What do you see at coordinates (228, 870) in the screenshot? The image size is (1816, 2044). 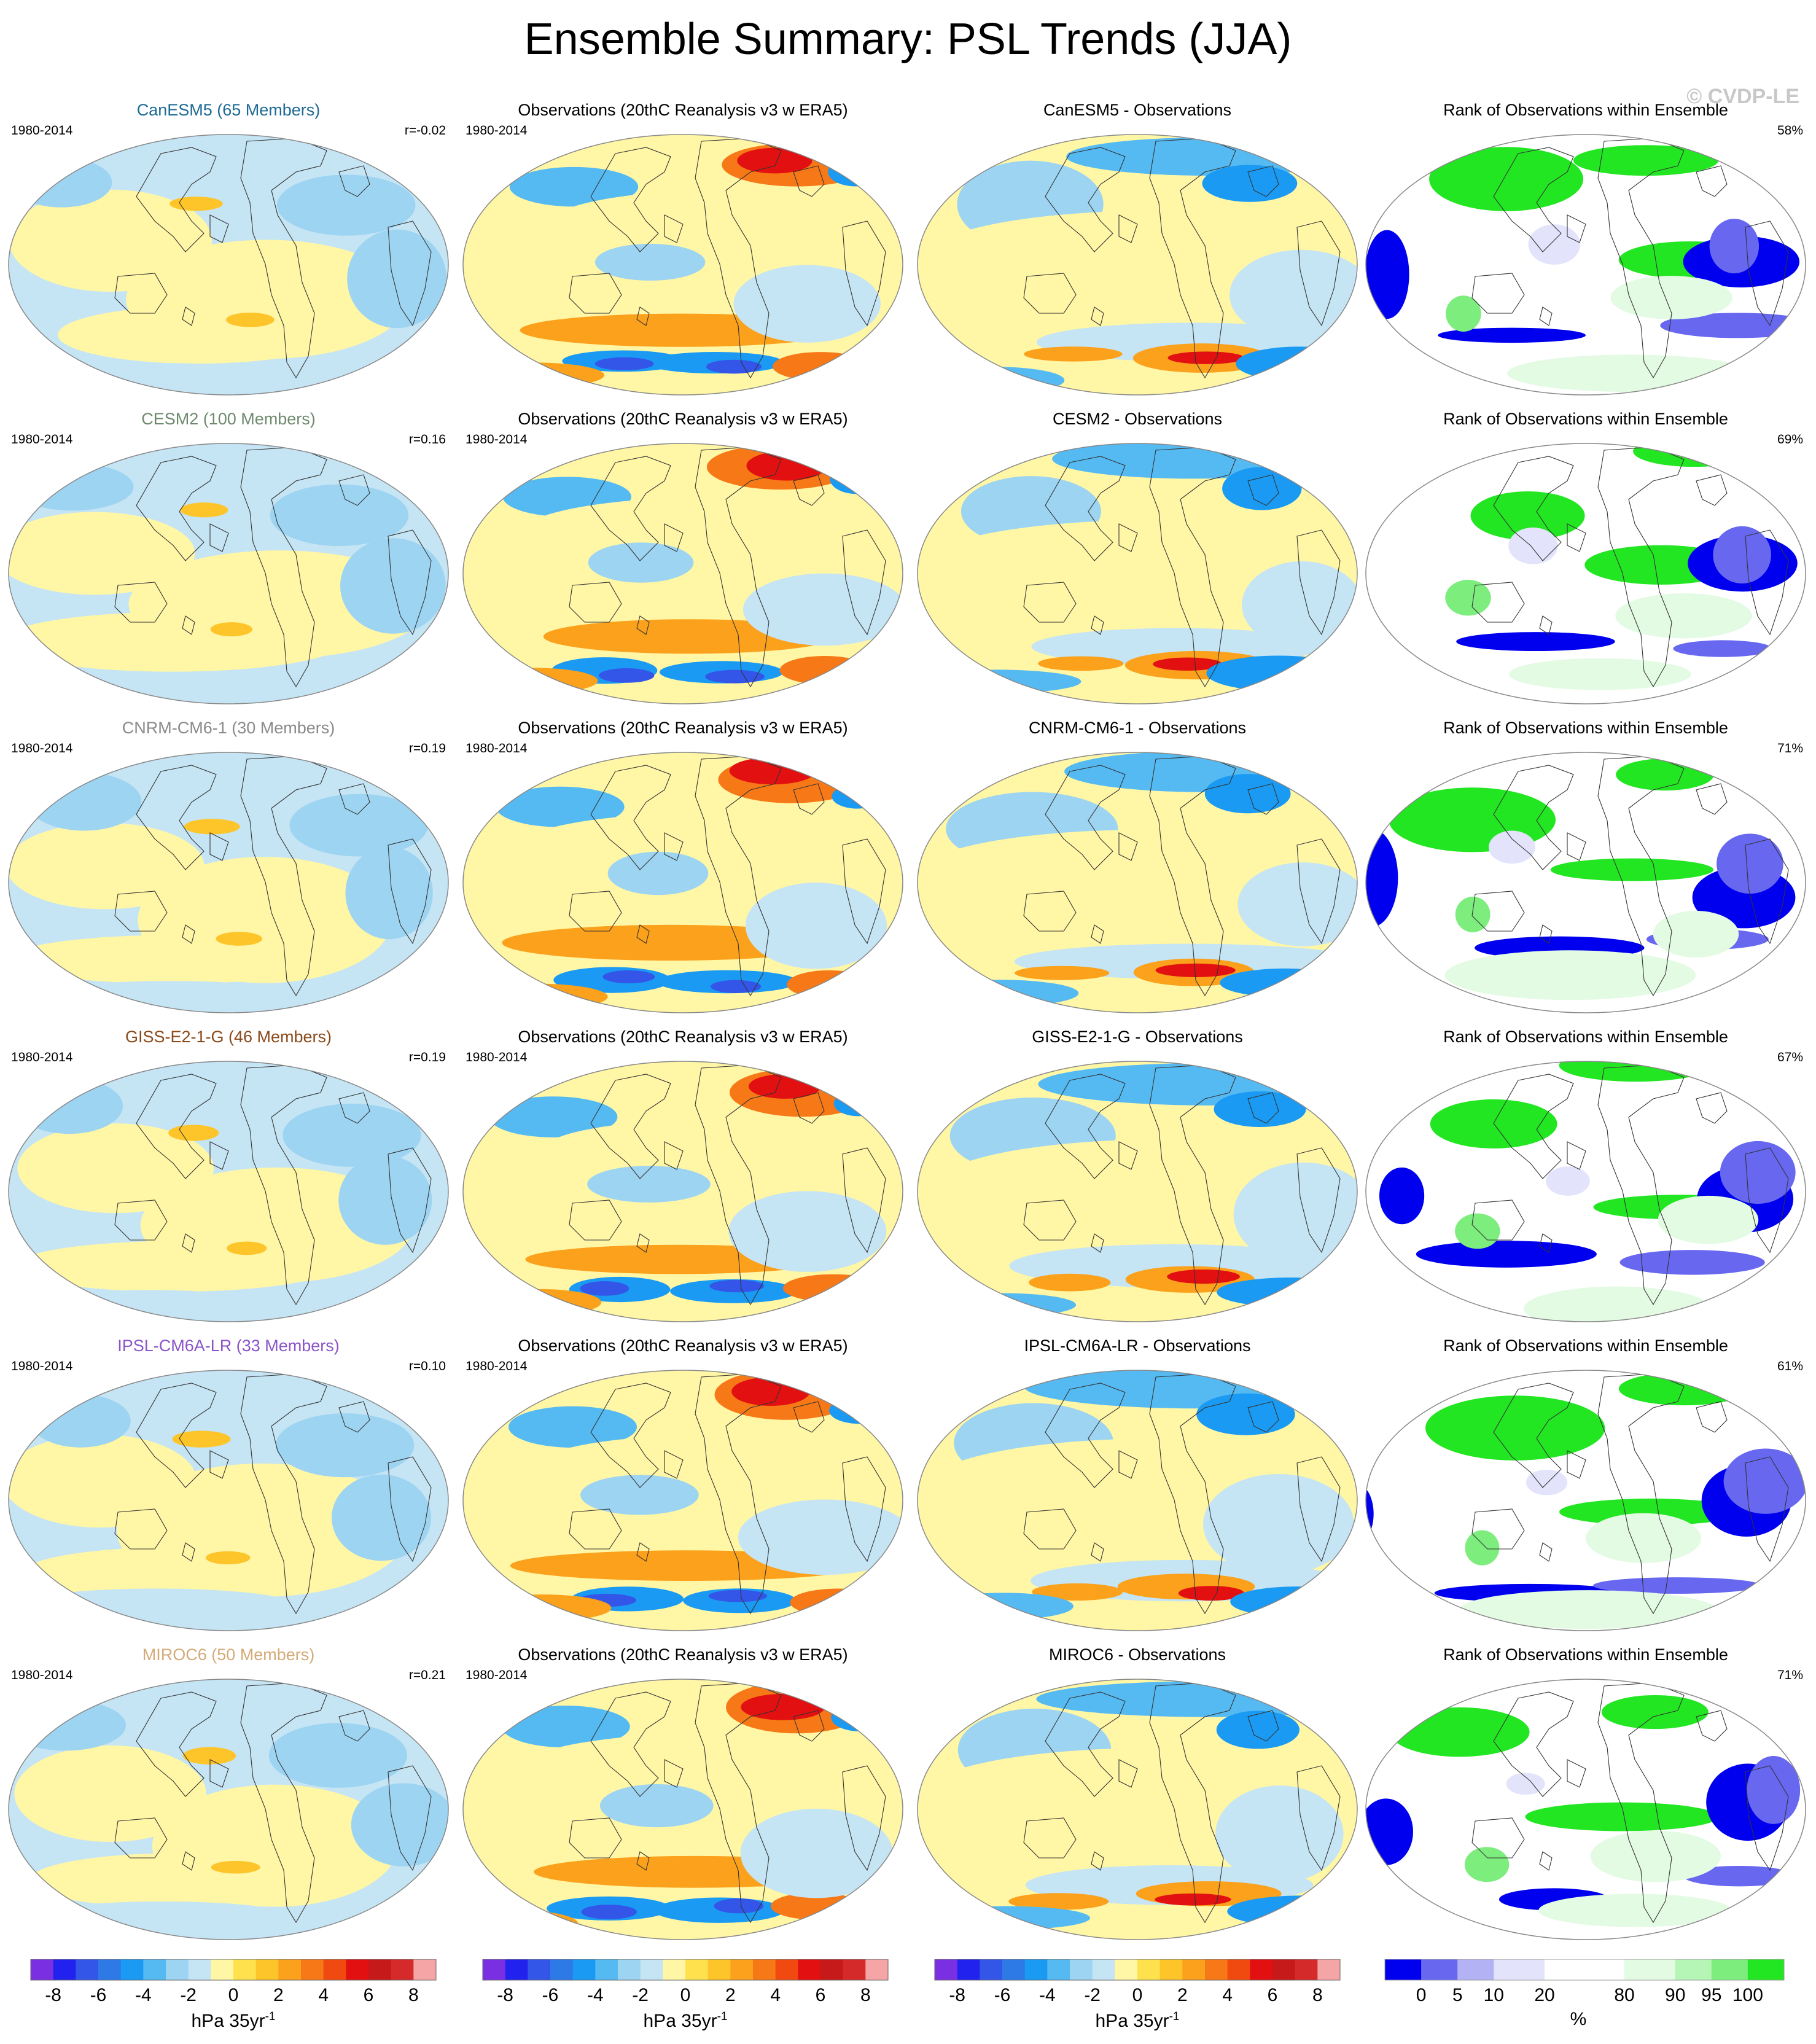 I see `map-panel-model: CNRM-CM6-1 (30 Members) 1980-2014 r=0.19` at bounding box center [228, 870].